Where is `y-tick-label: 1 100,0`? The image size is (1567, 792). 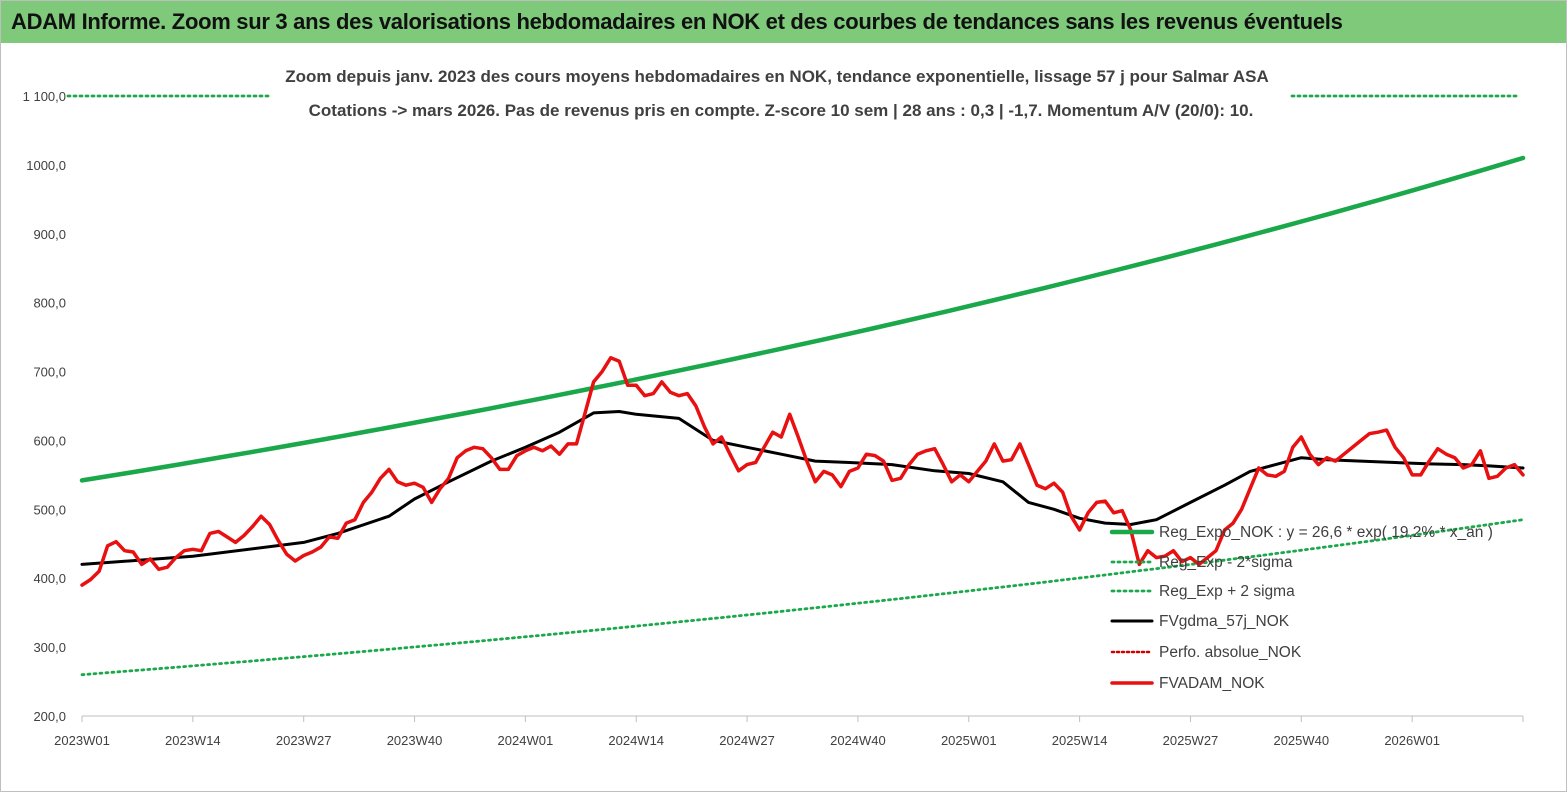
y-tick-label: 1 100,0 is located at coordinates (44, 96).